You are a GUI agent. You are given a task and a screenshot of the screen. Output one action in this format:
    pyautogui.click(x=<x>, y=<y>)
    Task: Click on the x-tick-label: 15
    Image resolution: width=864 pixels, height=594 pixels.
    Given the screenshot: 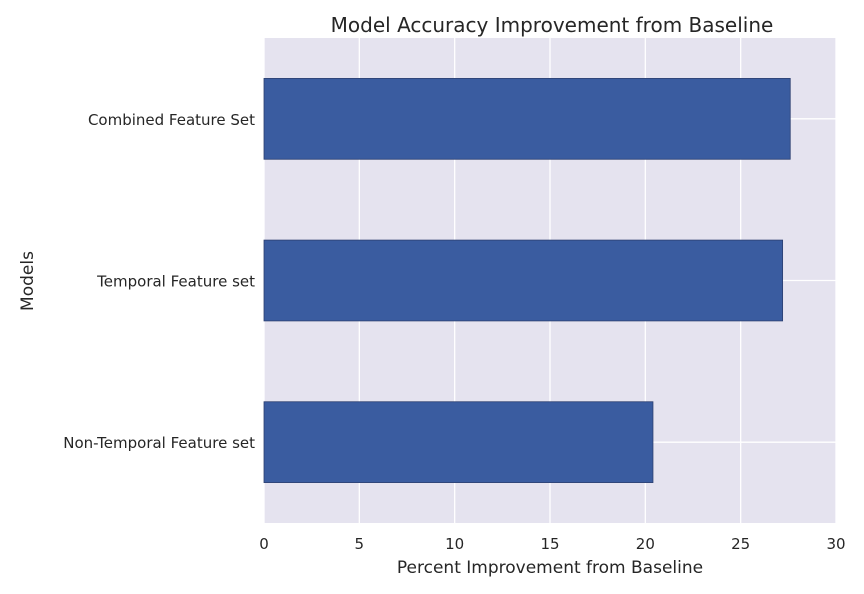 What is the action you would take?
    pyautogui.click(x=549, y=544)
    